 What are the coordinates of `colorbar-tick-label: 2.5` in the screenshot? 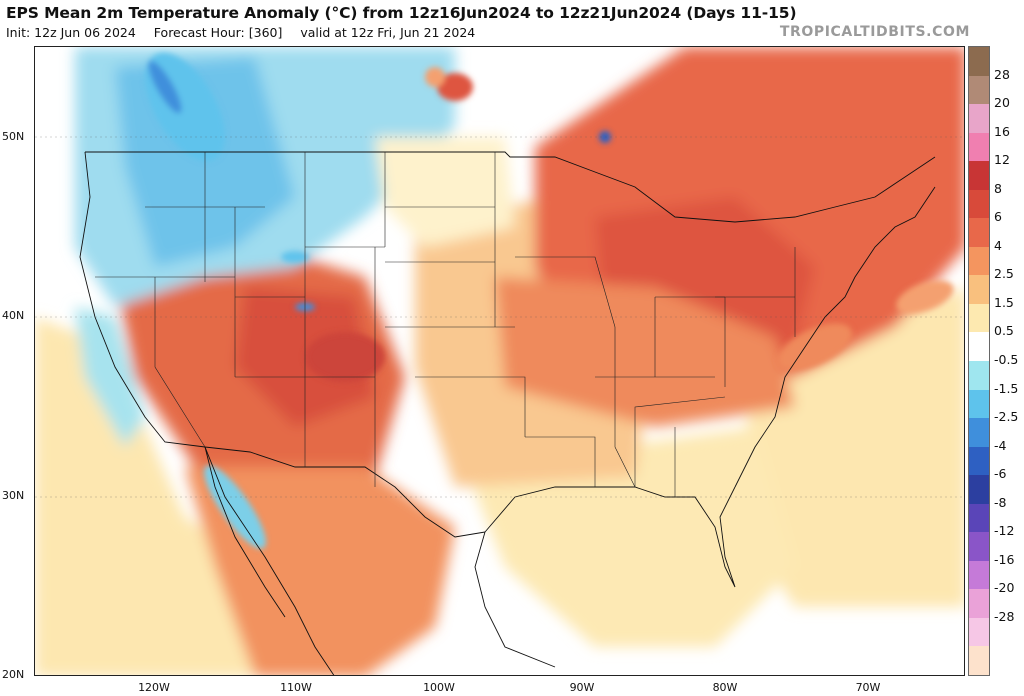 It's located at (1004, 274).